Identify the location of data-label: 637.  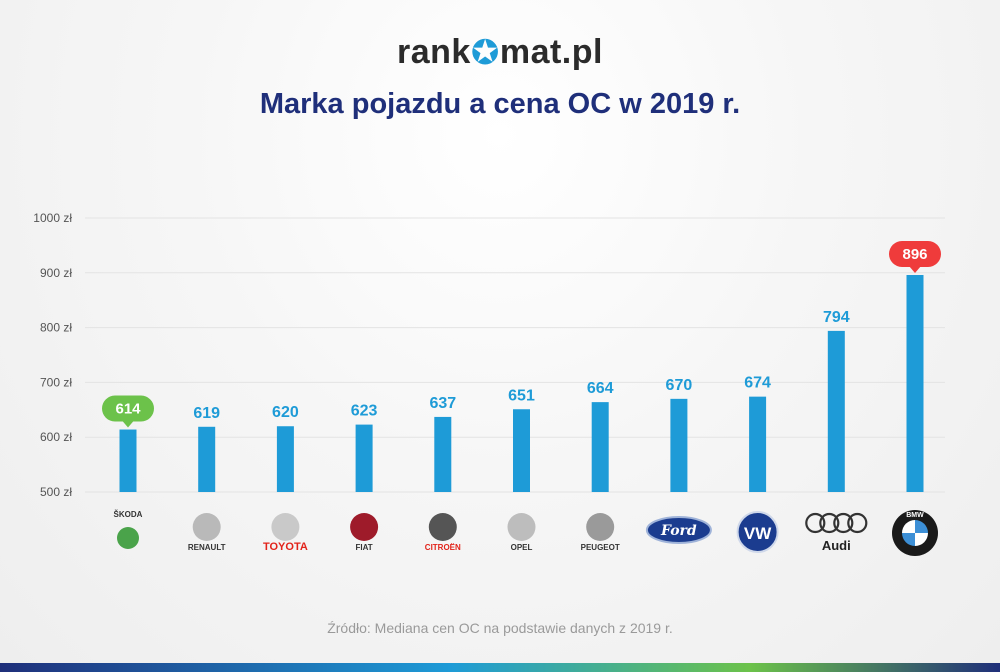
(442, 403).